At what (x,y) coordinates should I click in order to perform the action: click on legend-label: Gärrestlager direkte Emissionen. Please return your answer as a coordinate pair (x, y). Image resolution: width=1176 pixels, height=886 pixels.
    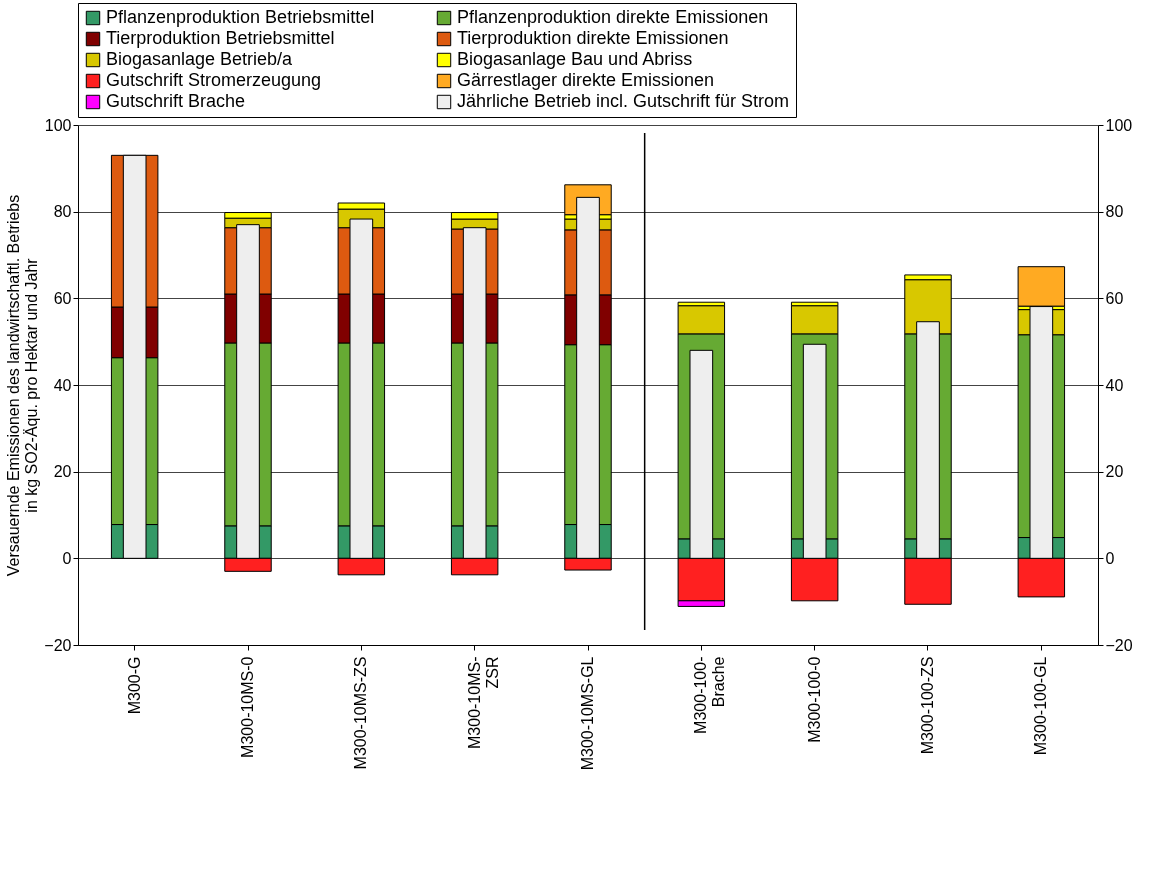
    Looking at the image, I should click on (586, 80).